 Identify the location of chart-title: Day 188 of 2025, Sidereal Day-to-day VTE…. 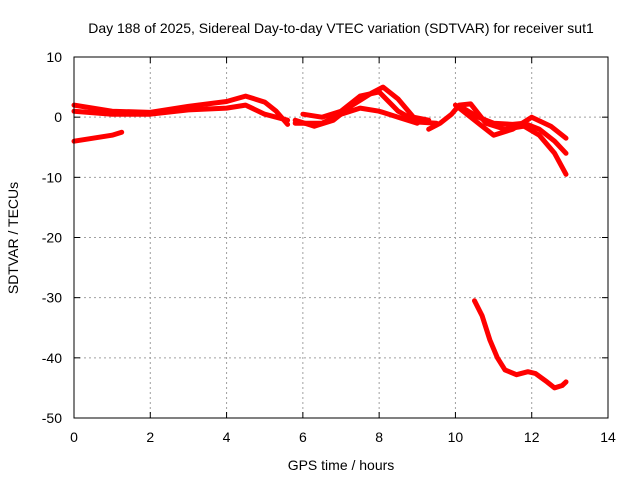
(341, 28).